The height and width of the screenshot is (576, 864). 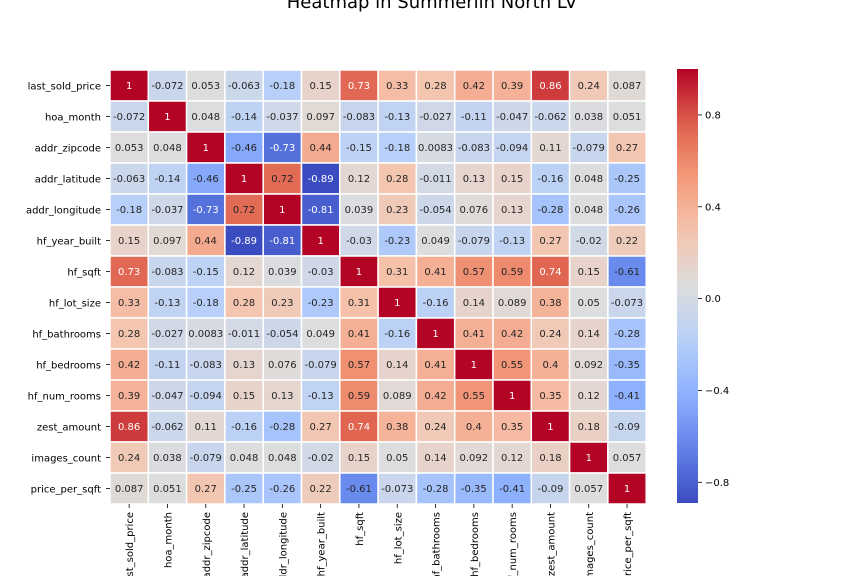 I want to click on cell-value-11-8: 0.24, so click(x=435, y=427).